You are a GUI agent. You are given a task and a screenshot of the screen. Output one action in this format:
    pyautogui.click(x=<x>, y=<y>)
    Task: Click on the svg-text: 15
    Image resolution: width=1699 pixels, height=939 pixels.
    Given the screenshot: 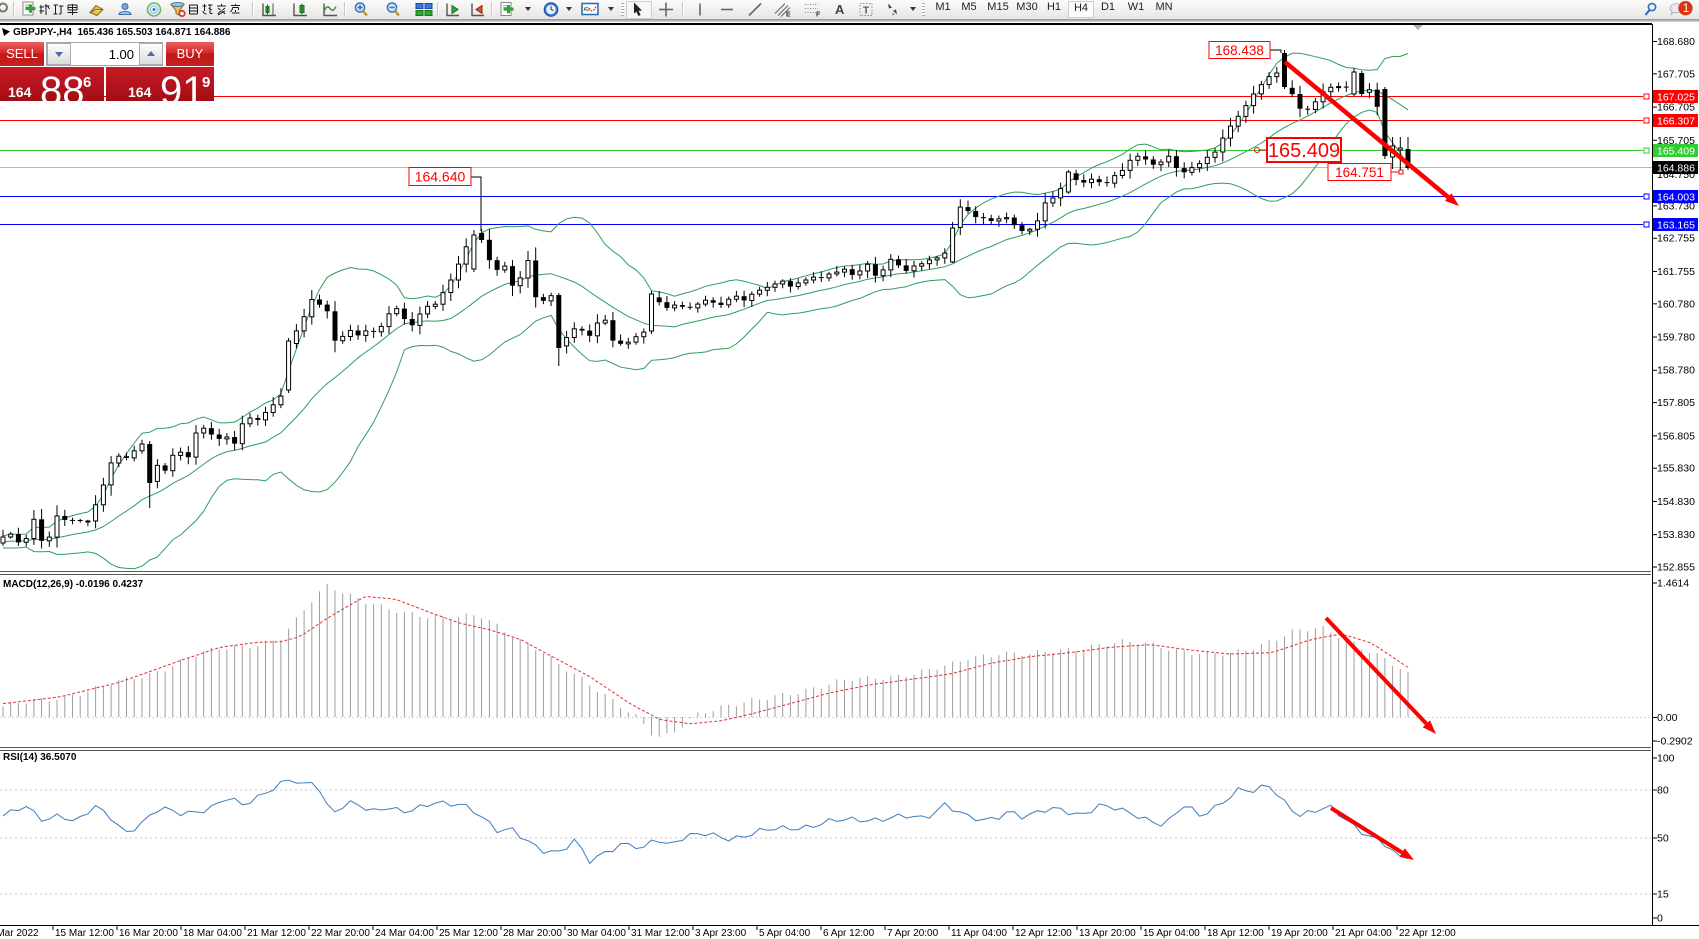 What is the action you would take?
    pyautogui.click(x=1663, y=895)
    